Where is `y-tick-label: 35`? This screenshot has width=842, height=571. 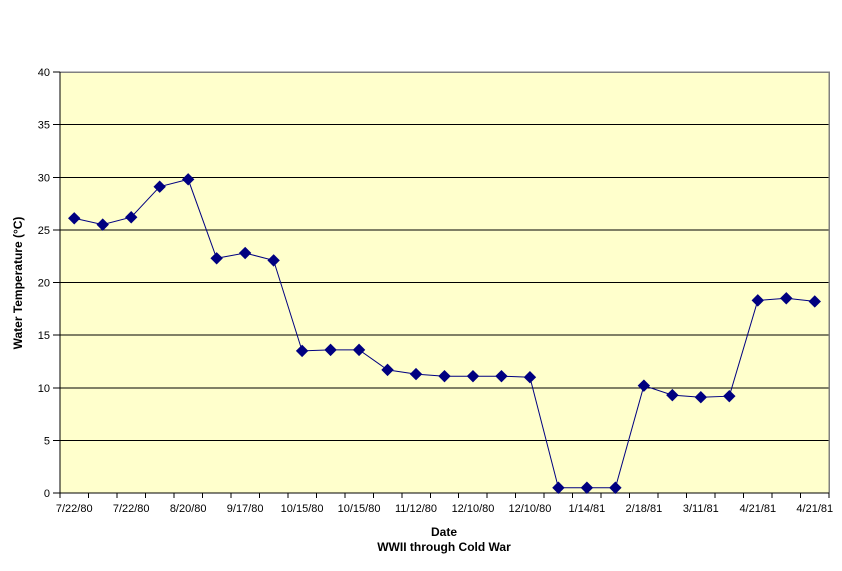
y-tick-label: 35 is located at coordinates (44, 126).